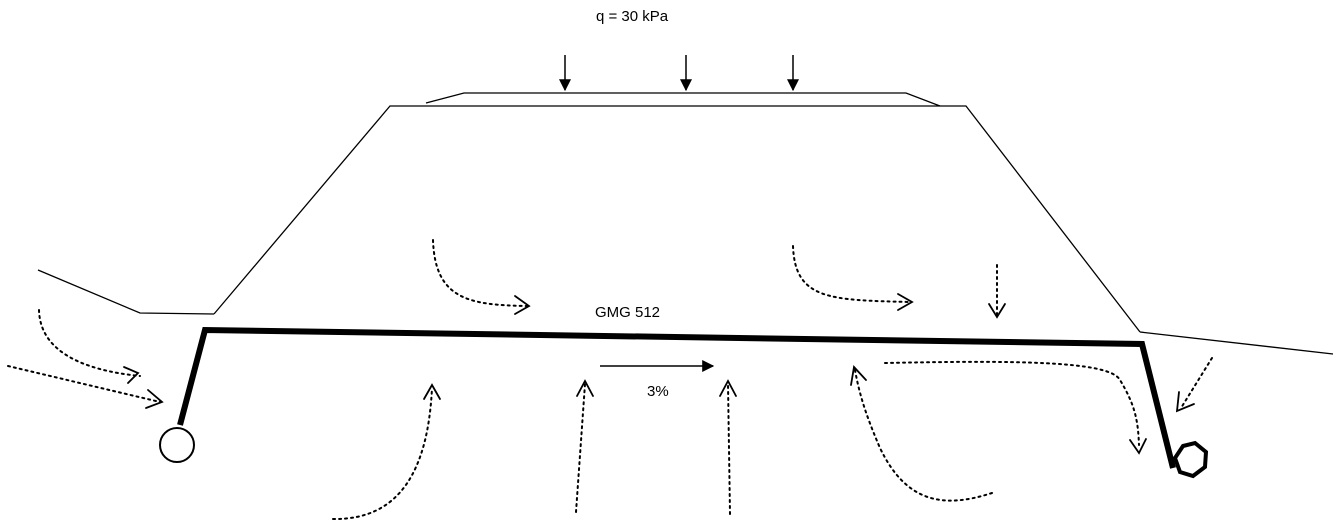 This screenshot has width=1338, height=529. Describe the element at coordinates (627, 312) in the screenshot. I see `geogrid-label: GMG 512` at that location.